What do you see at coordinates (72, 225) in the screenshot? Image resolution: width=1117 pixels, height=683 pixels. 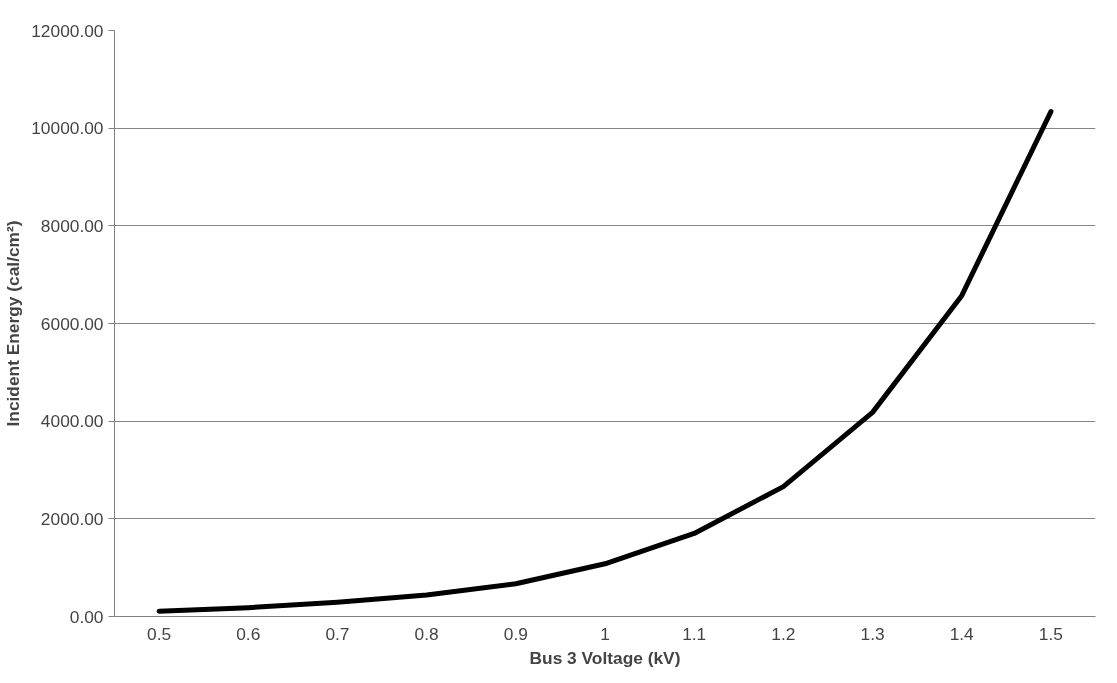 I see `y-tick-label: 8000.00` at bounding box center [72, 225].